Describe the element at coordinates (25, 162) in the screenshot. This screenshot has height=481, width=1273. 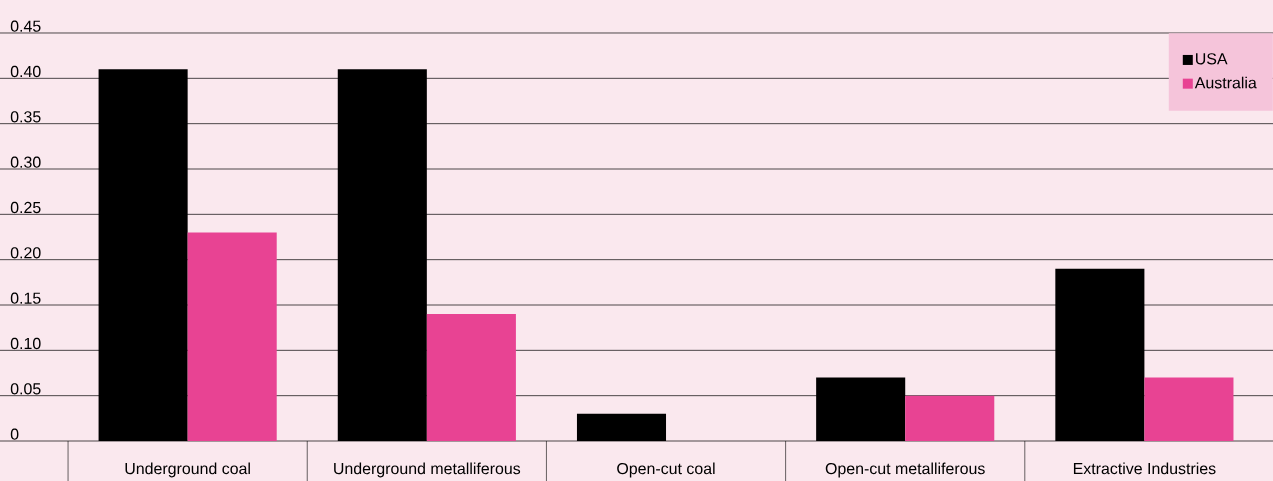
I see `y-tick-label: 0.30` at that location.